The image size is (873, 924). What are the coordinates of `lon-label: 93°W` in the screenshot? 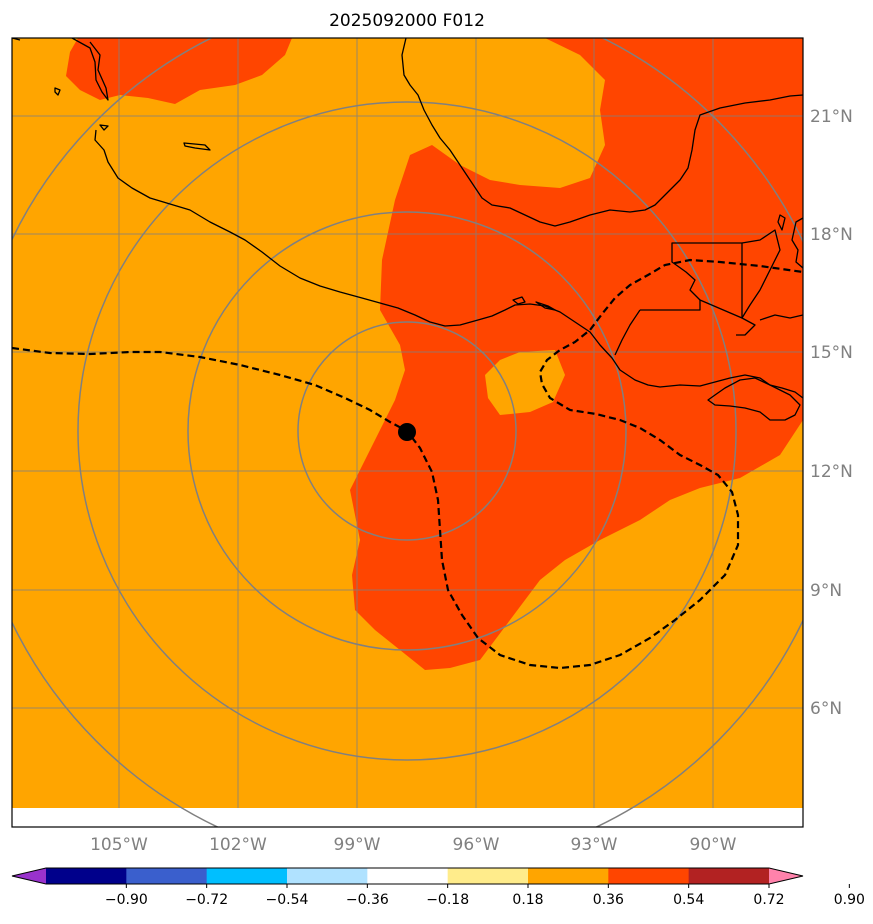 It's located at (594, 845).